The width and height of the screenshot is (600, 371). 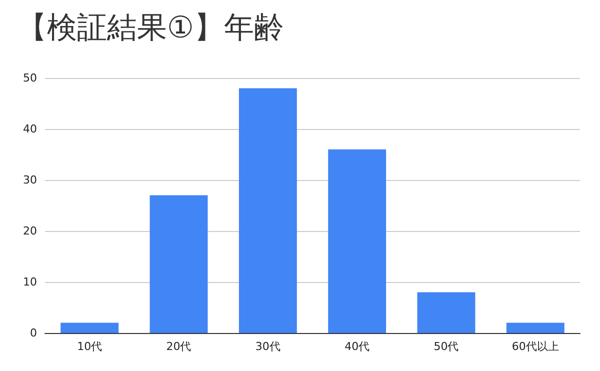 I want to click on y-tick-label: 40, so click(x=30, y=129).